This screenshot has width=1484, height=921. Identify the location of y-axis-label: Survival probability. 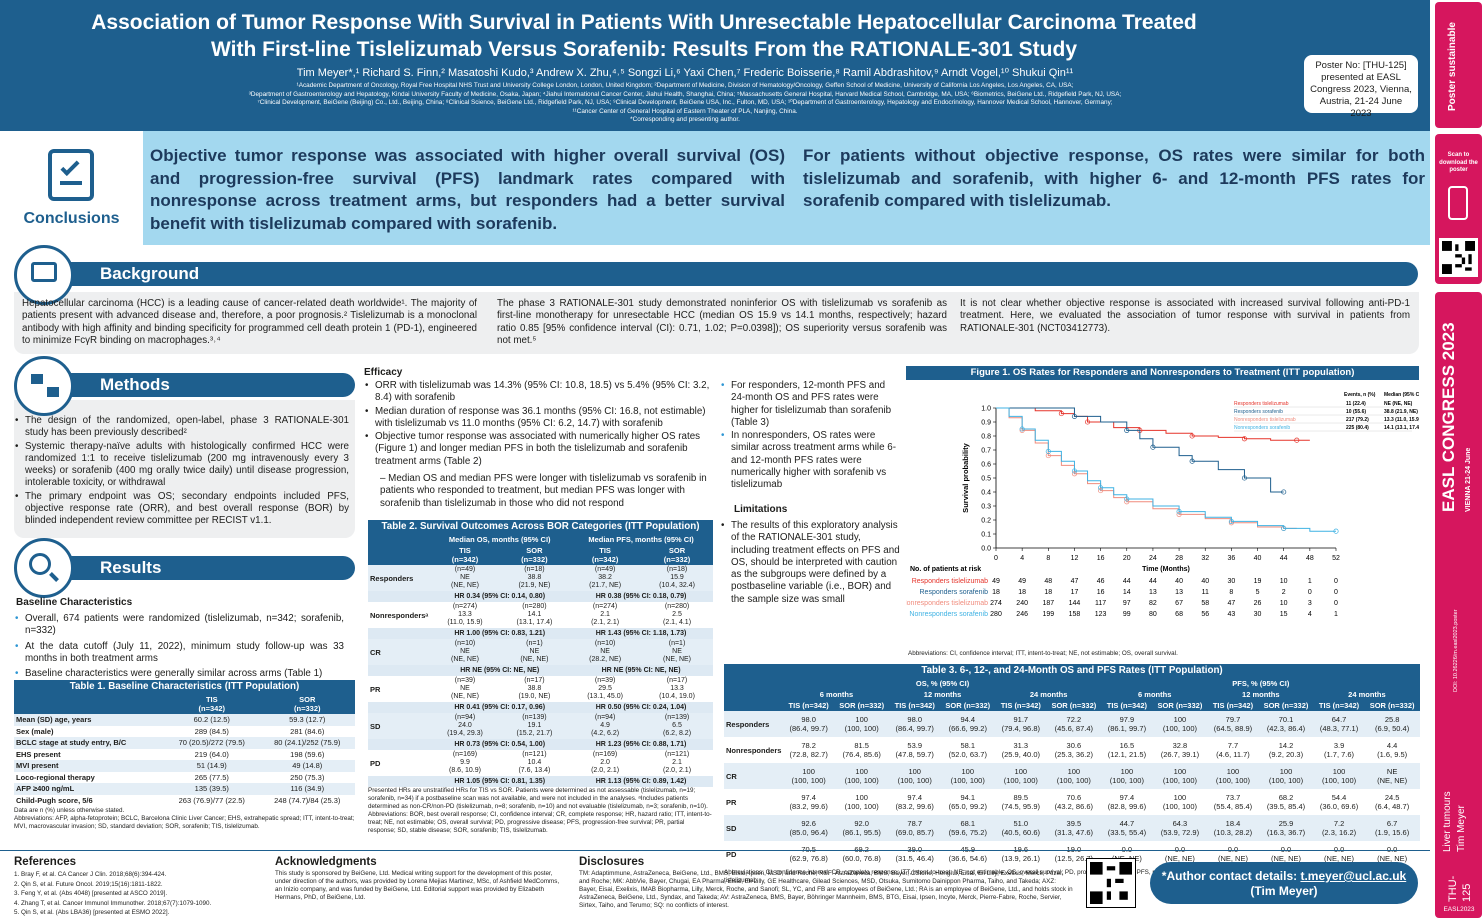
(965, 477).